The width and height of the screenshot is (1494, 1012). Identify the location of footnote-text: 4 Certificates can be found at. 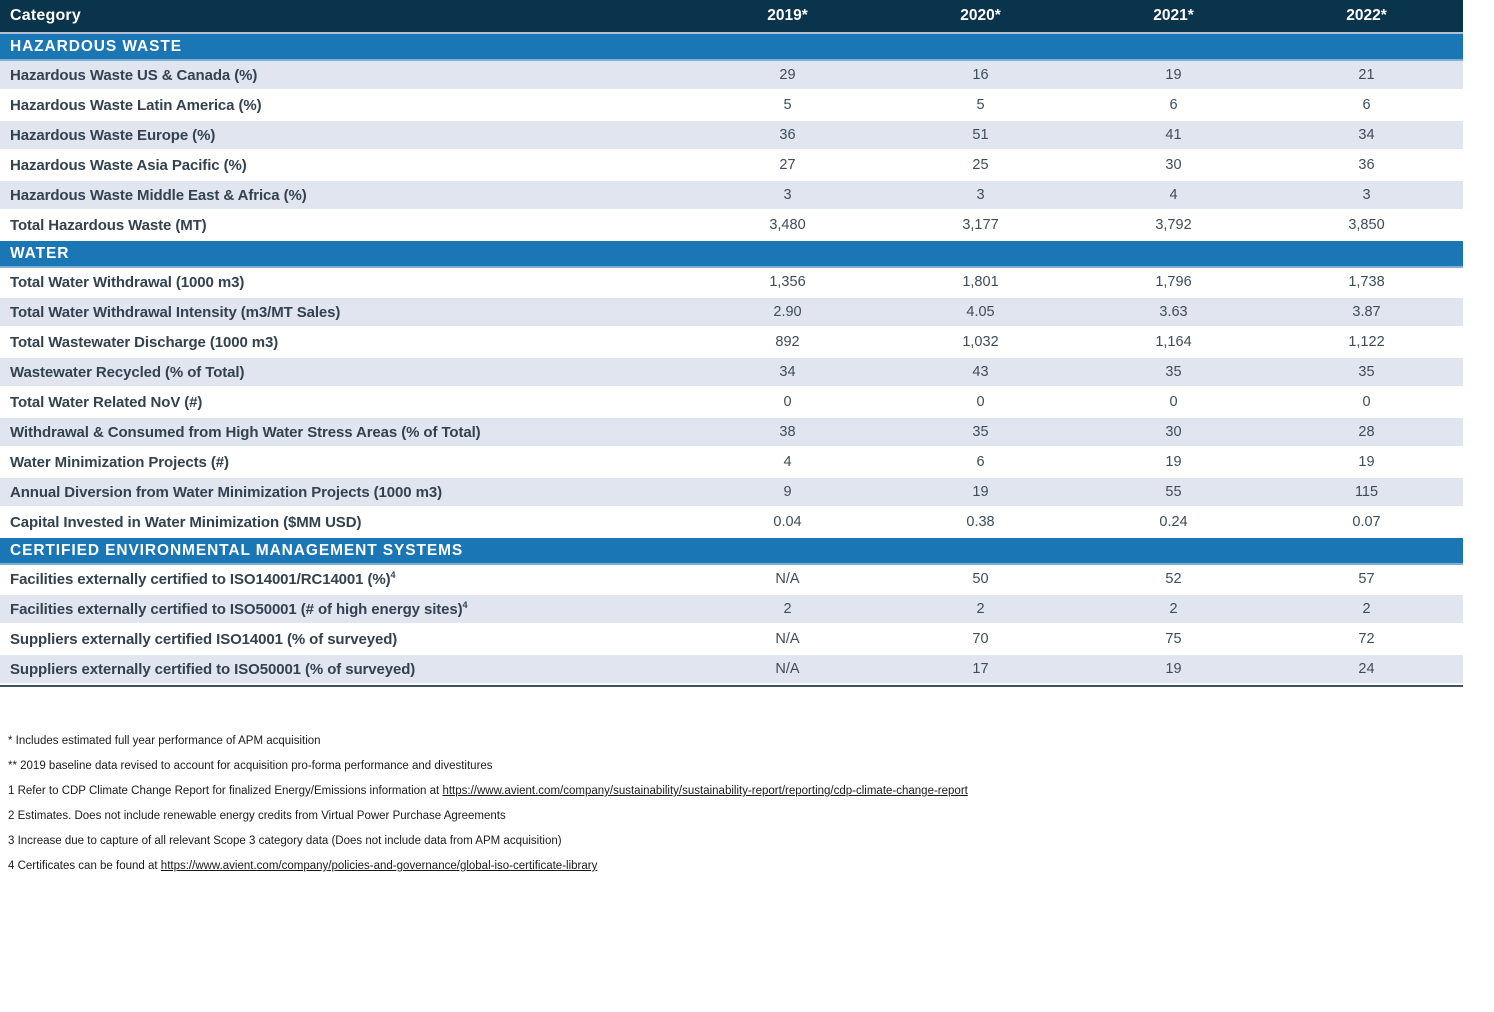
(84, 866).